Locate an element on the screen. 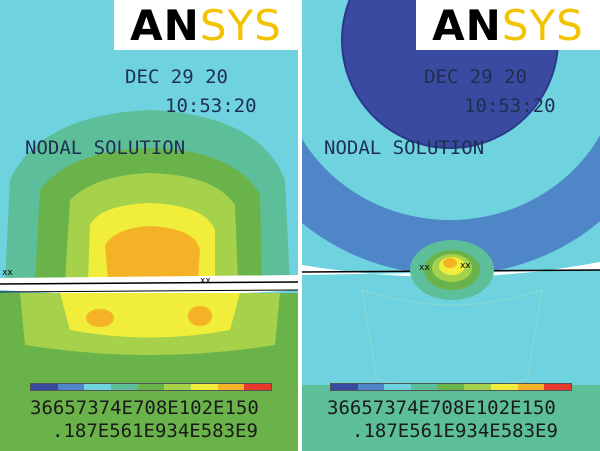 The height and width of the screenshot is (451, 600). ansys-logo-right: AN SYS is located at coordinates (508, 25).